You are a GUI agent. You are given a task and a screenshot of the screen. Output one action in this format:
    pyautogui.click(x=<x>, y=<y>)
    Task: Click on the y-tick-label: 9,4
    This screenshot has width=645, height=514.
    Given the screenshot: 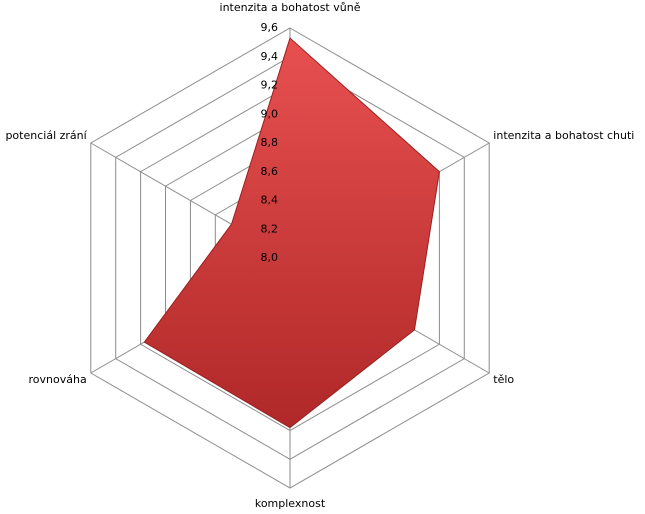 What is the action you would take?
    pyautogui.click(x=270, y=56)
    